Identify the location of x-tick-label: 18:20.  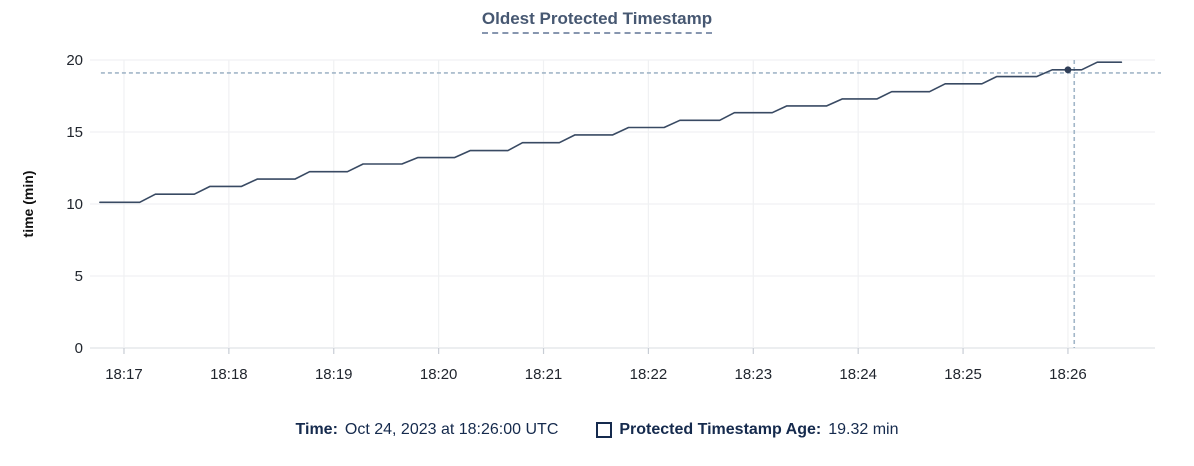
(439, 374).